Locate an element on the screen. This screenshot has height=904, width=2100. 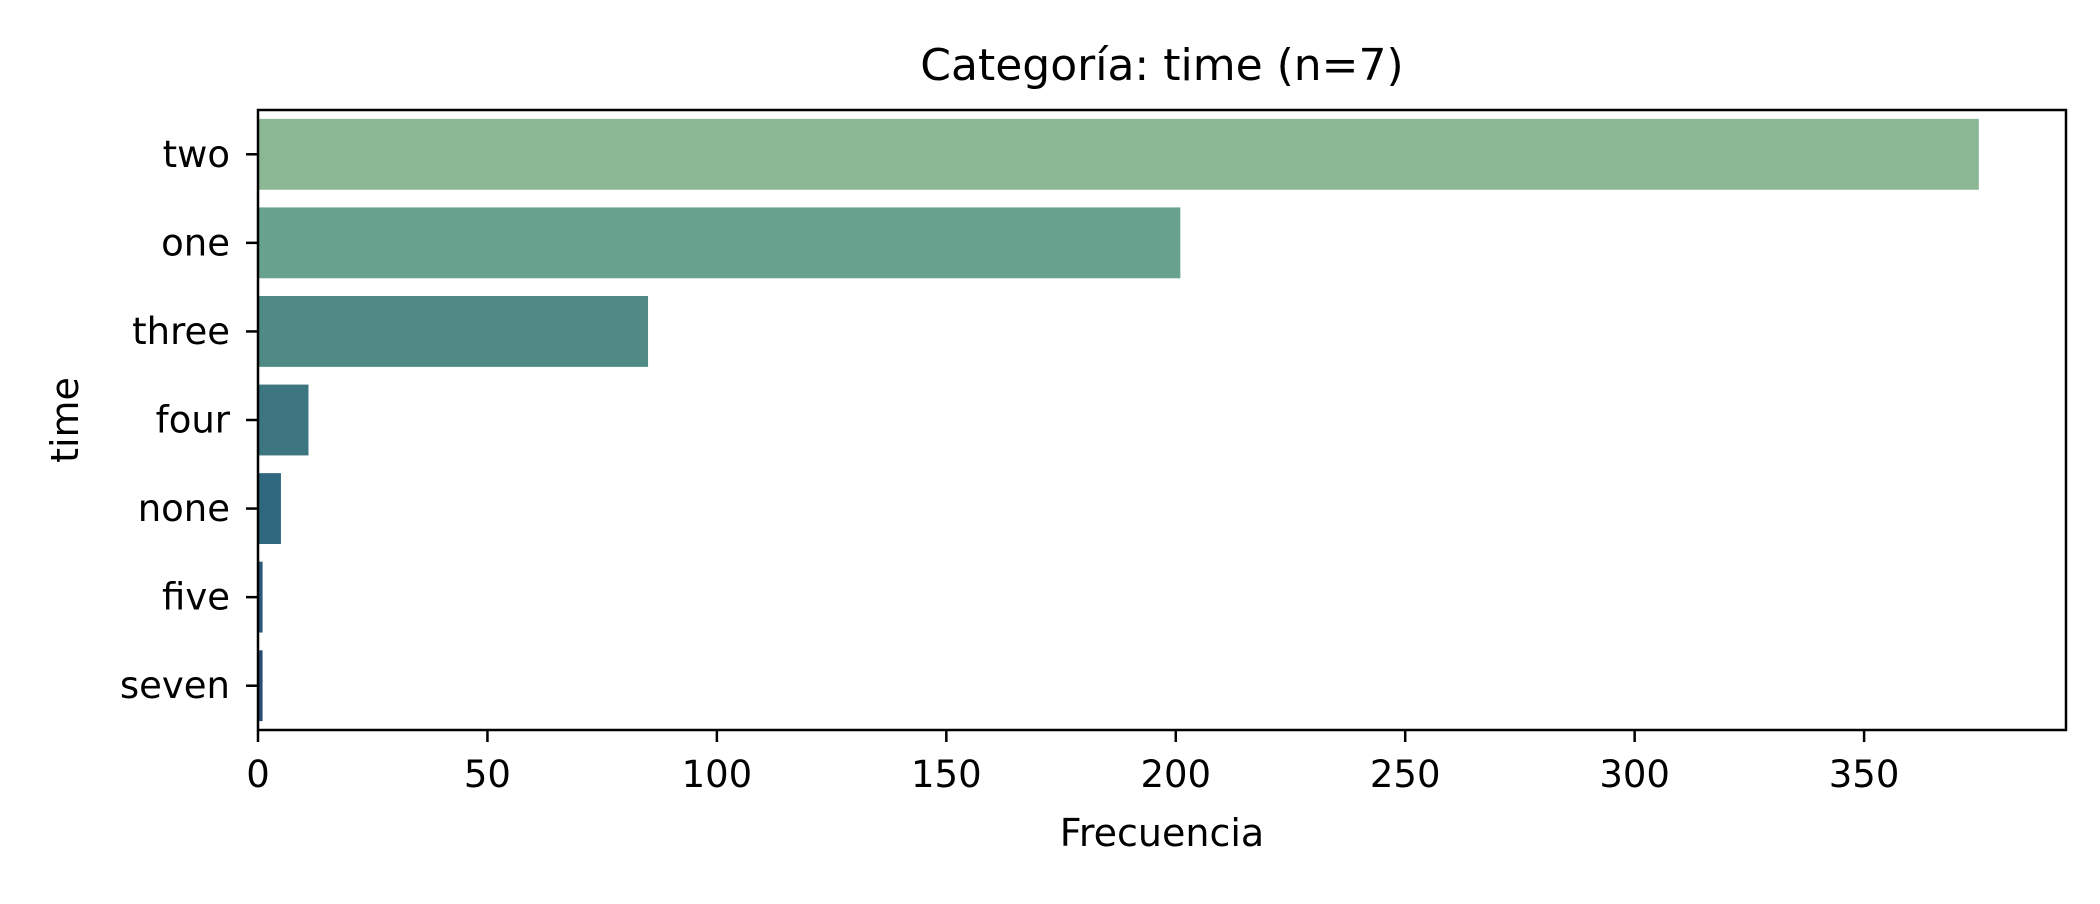
x-tick-label: 300 is located at coordinates (1634, 774).